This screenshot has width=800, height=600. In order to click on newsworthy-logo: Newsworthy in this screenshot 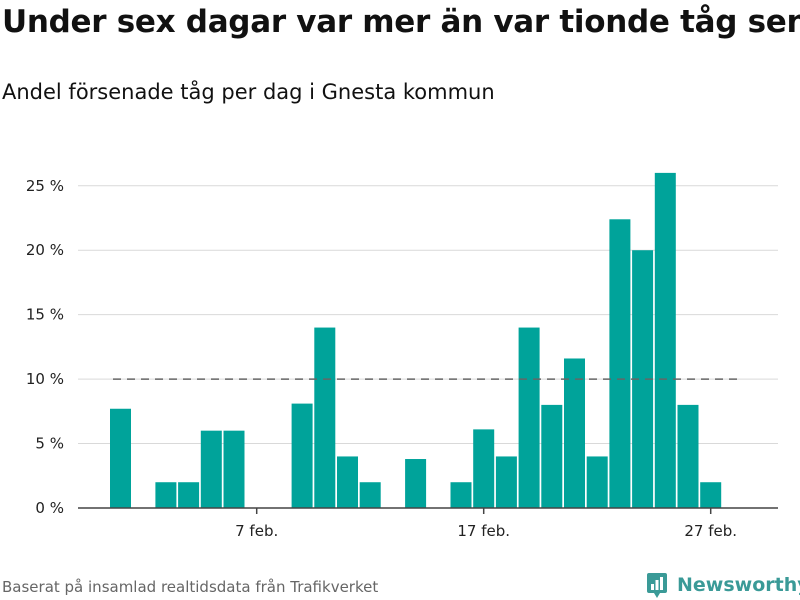, I will do `click(722, 585)`.